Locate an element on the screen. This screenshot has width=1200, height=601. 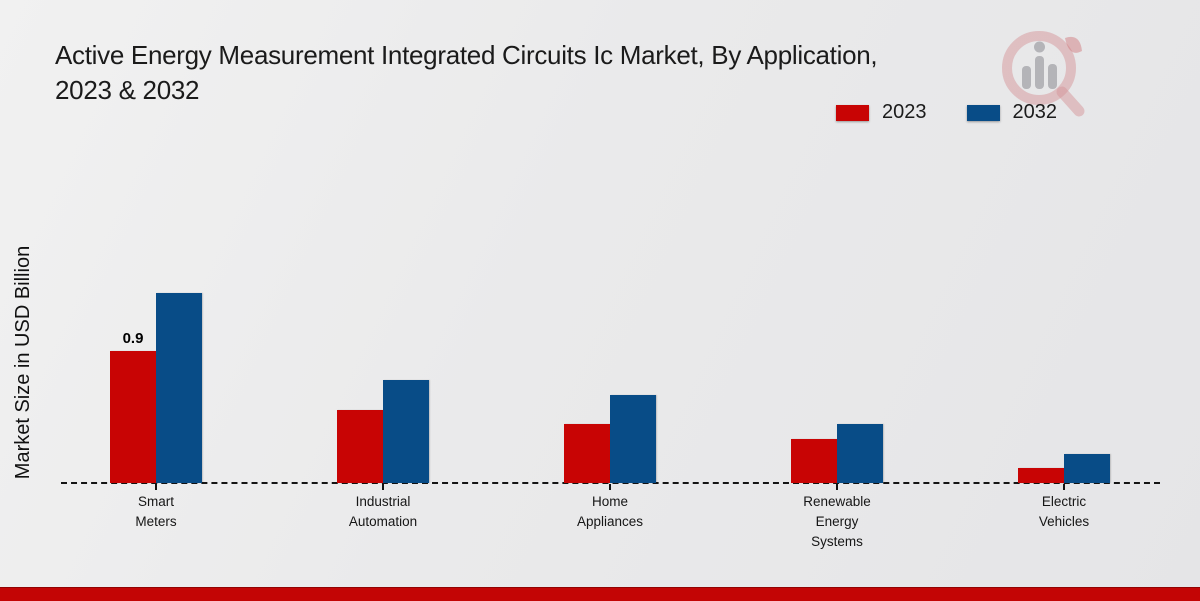
category-label-renewable-energy-systems: Renewable Energy Systems is located at coordinates (837, 521).